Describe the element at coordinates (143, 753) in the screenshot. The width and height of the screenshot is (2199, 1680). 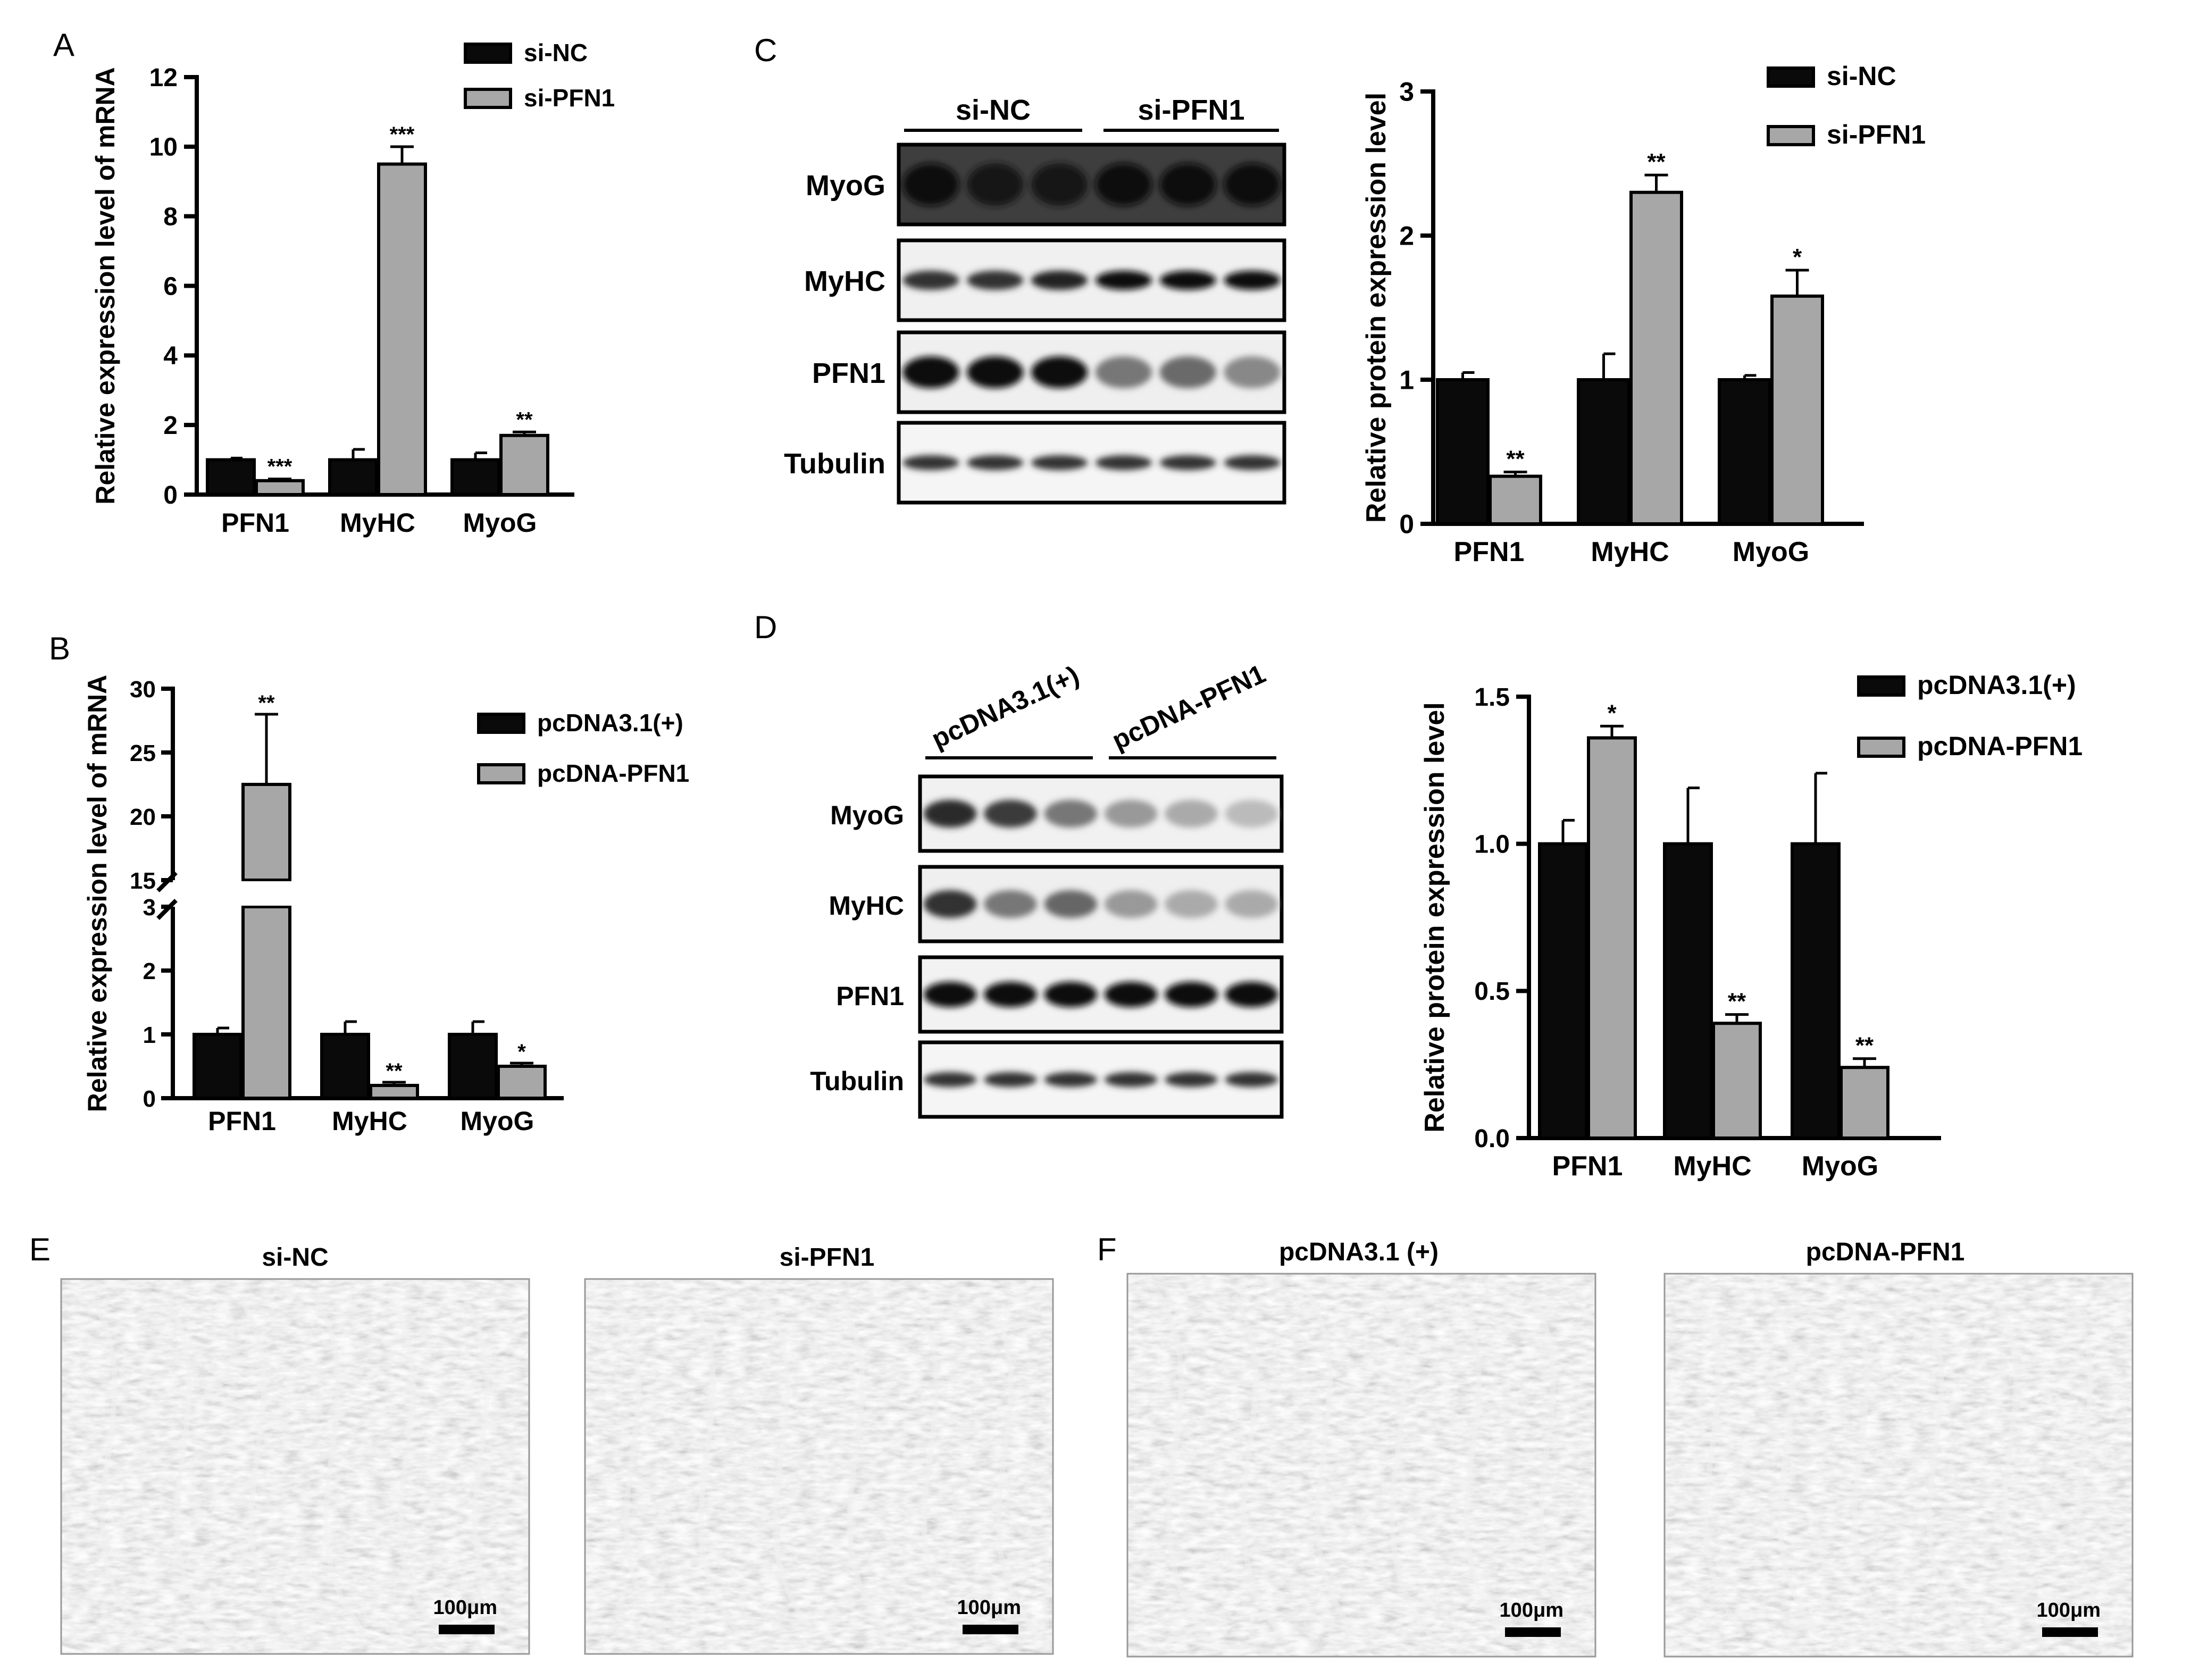
I see `y-tick-label: 25` at that location.